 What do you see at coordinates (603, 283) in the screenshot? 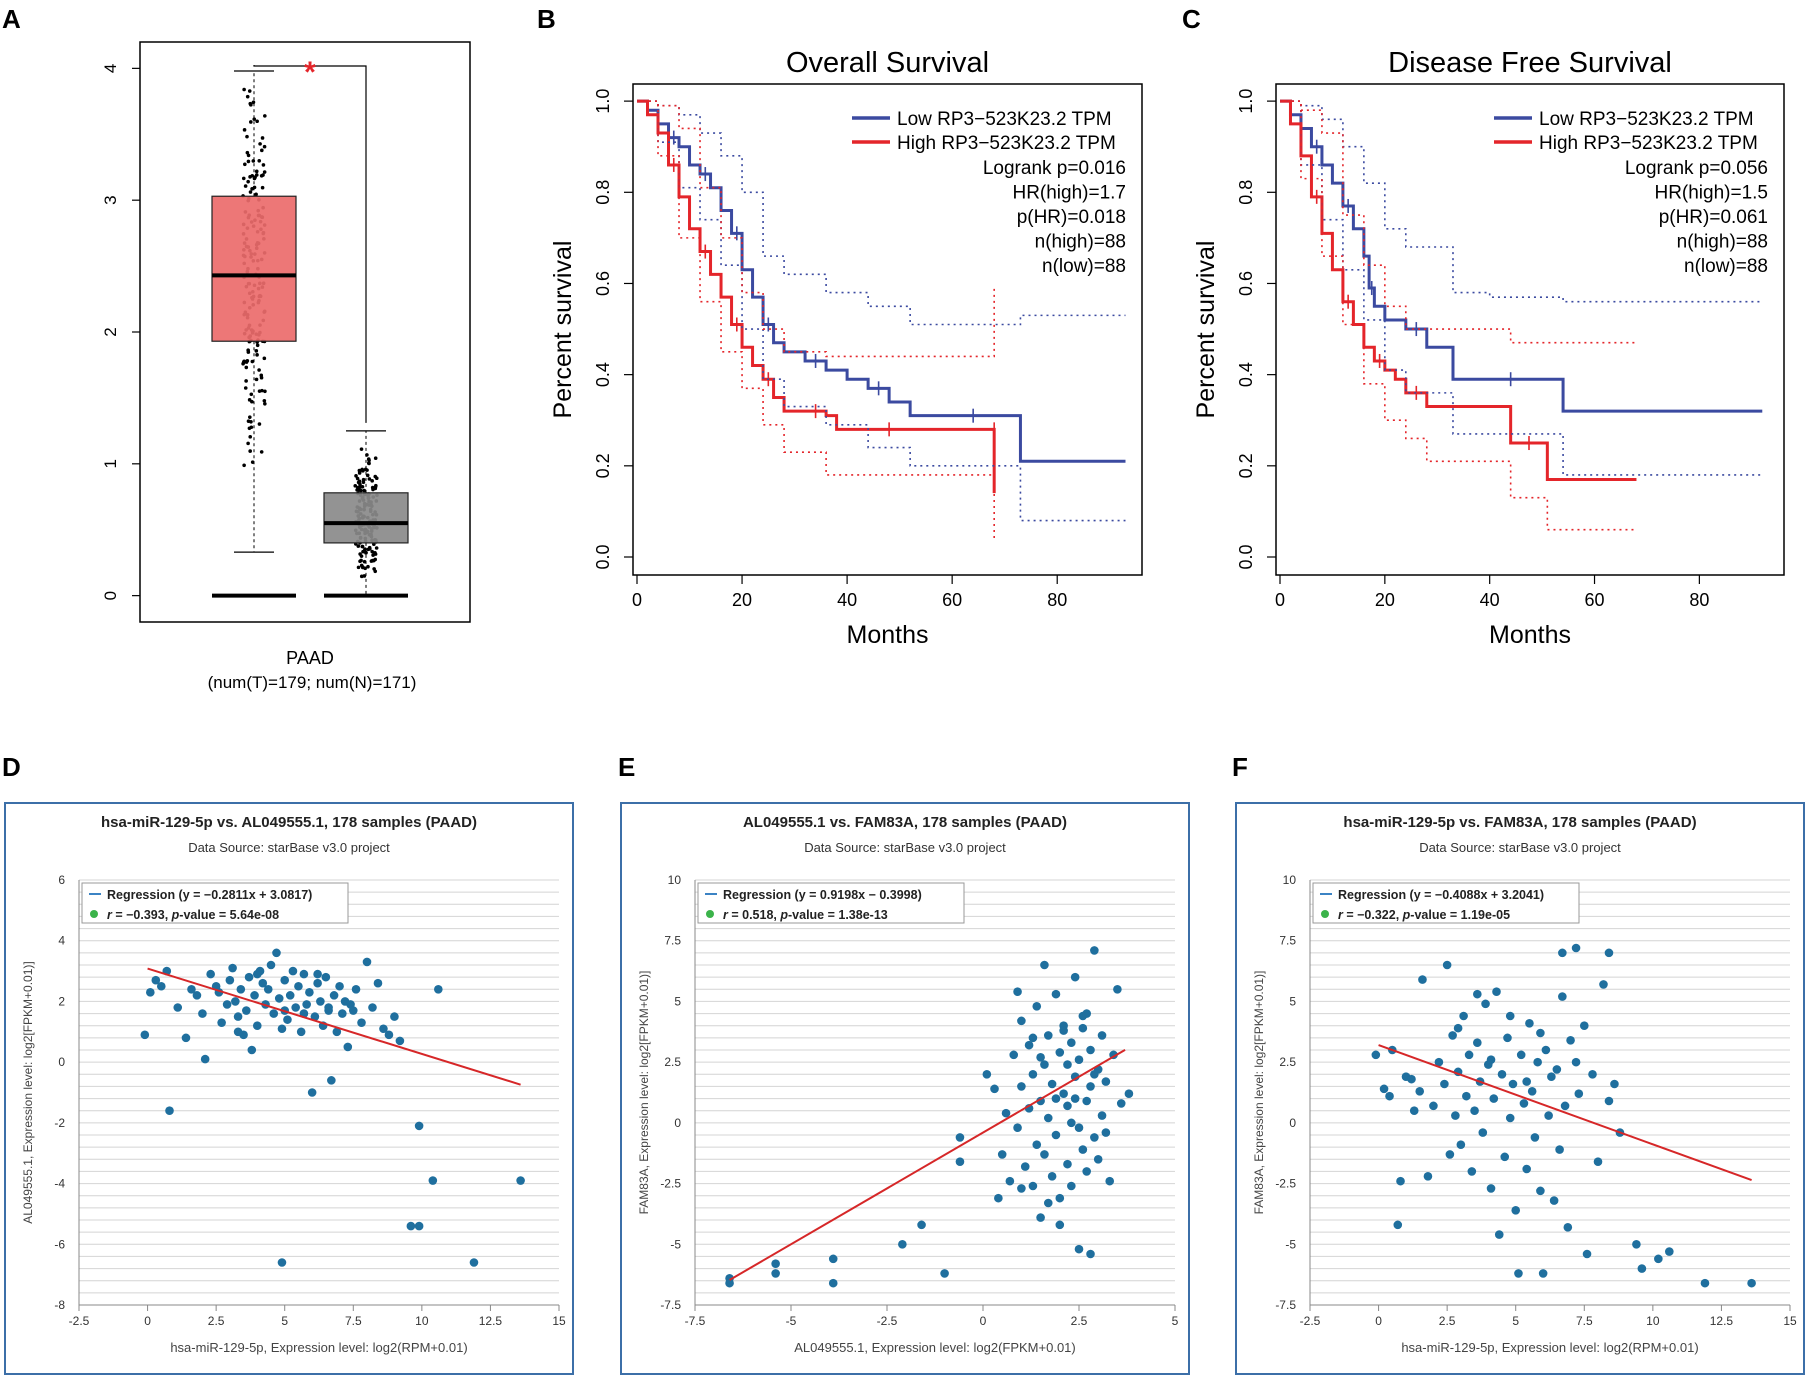
I see `y-tick-label: 0.6` at bounding box center [603, 283].